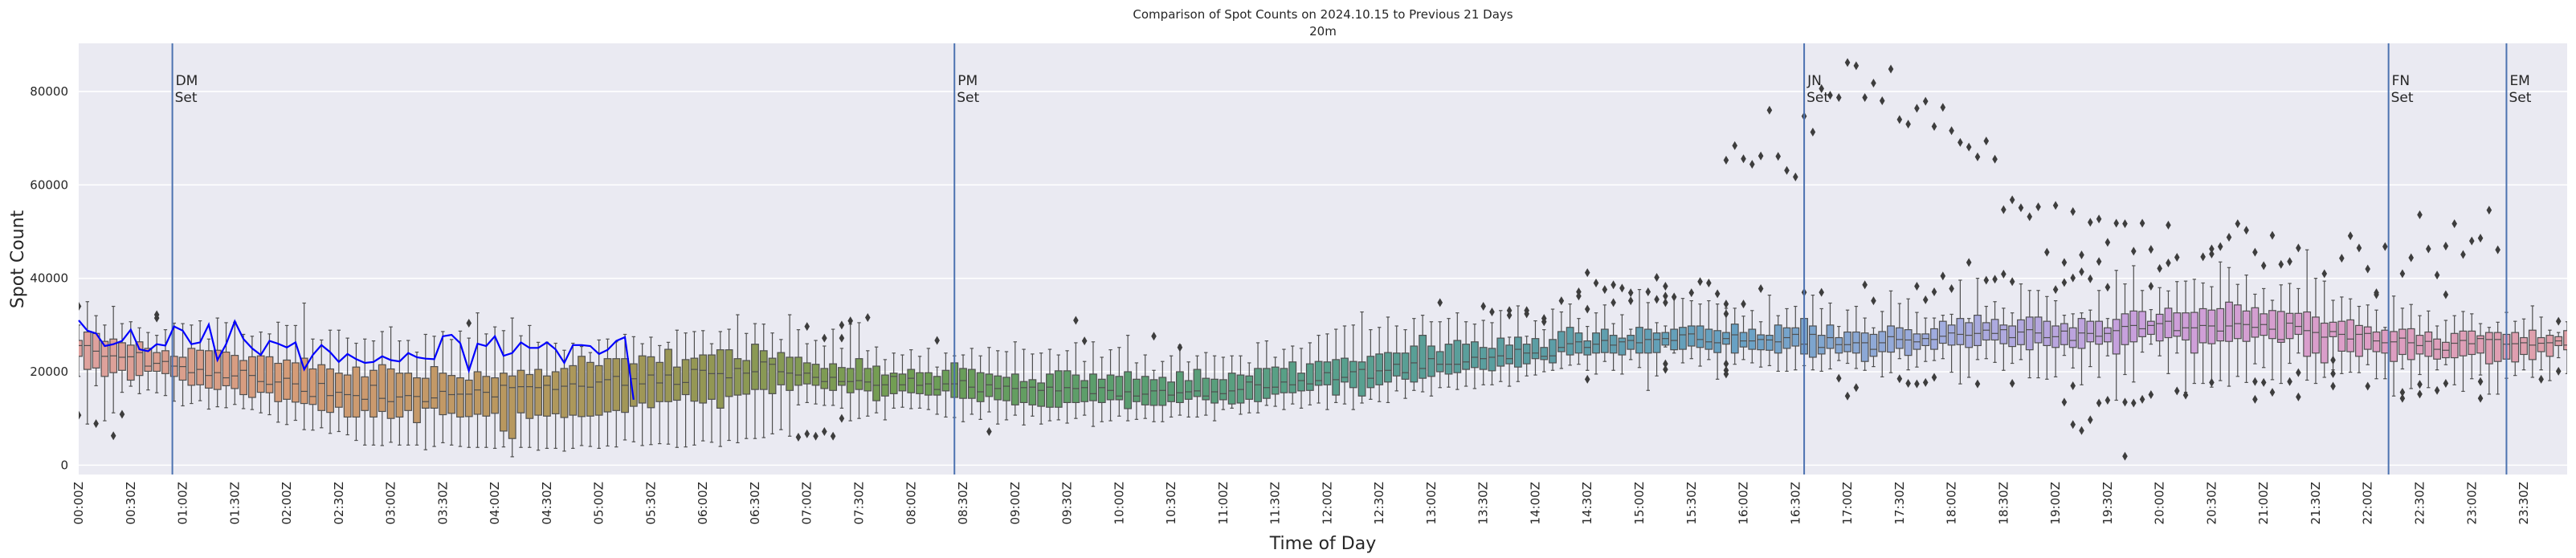  Describe the element at coordinates (287, 503) in the screenshot. I see `x-tick-label: 02:00Z` at that location.